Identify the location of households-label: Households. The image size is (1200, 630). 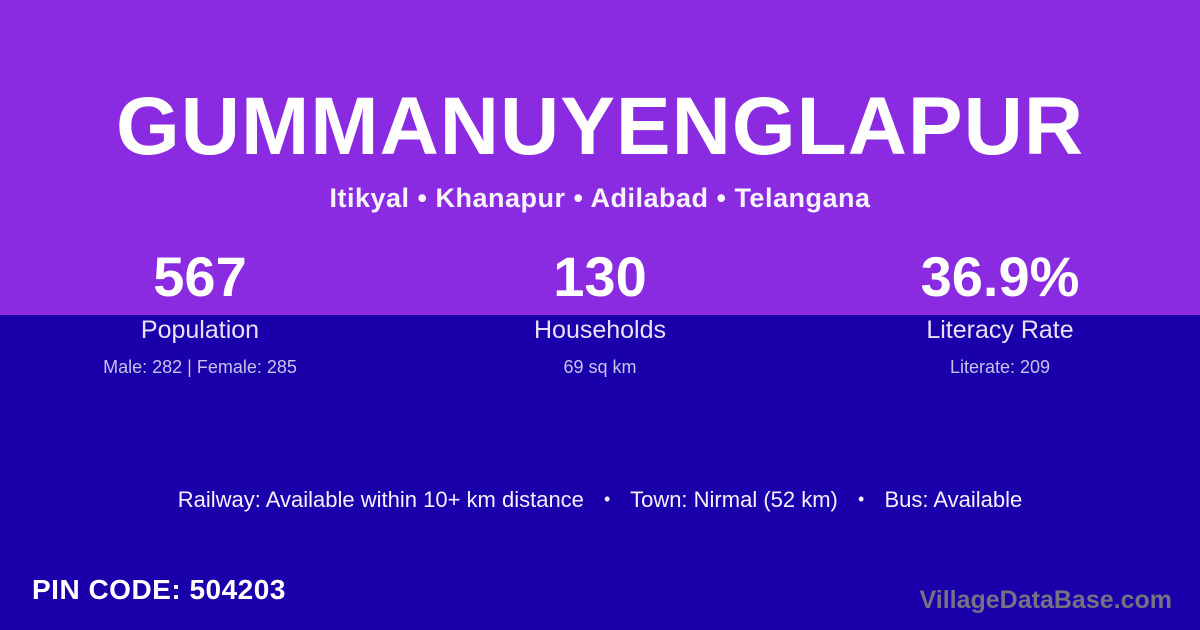
(600, 330).